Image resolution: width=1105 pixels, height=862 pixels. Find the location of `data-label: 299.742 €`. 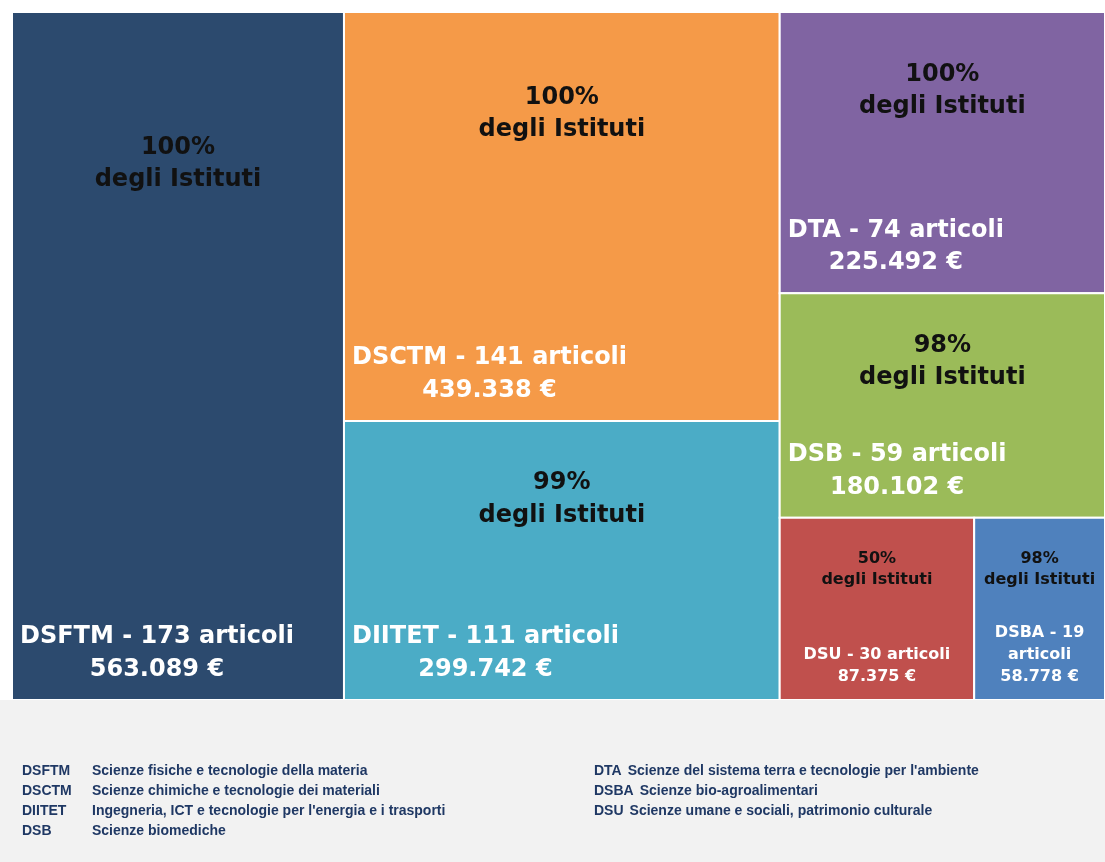

data-label: 299.742 € is located at coordinates (485, 667).